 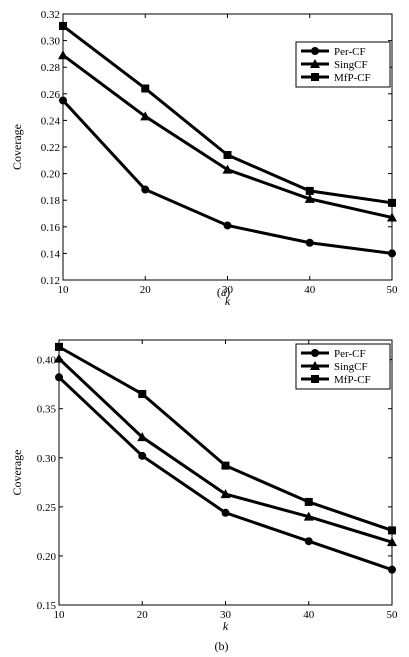 I want to click on y-tick-label: 0.22, so click(x=50, y=148).